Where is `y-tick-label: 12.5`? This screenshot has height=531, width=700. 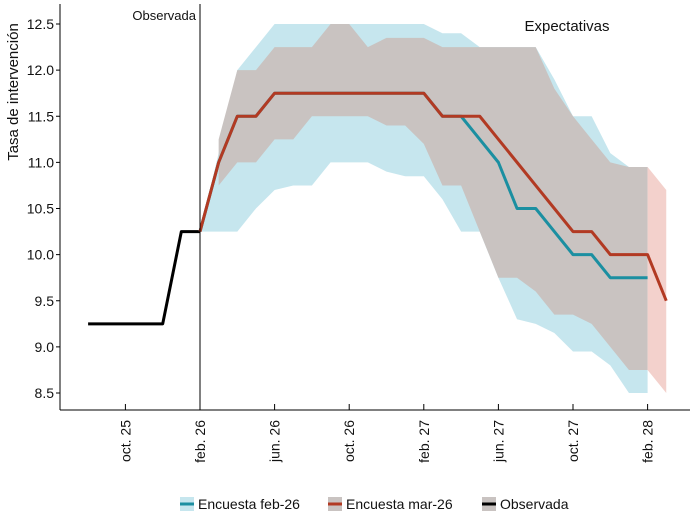 y-tick-label: 12.5 is located at coordinates (40, 24).